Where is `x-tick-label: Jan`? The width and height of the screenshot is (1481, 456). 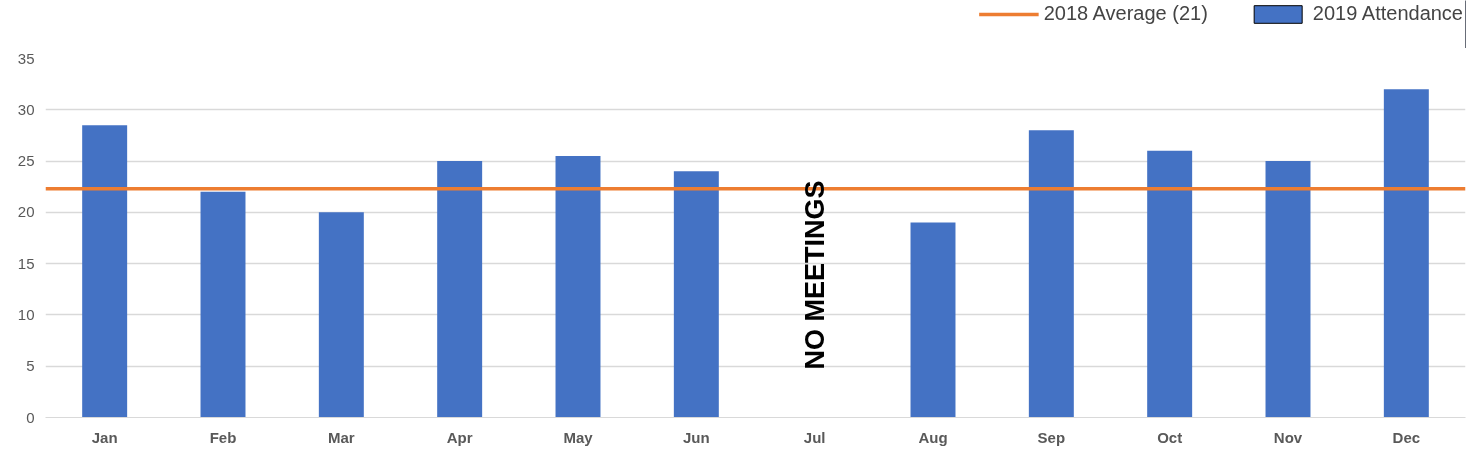
x-tick-label: Jan is located at coordinates (104, 437).